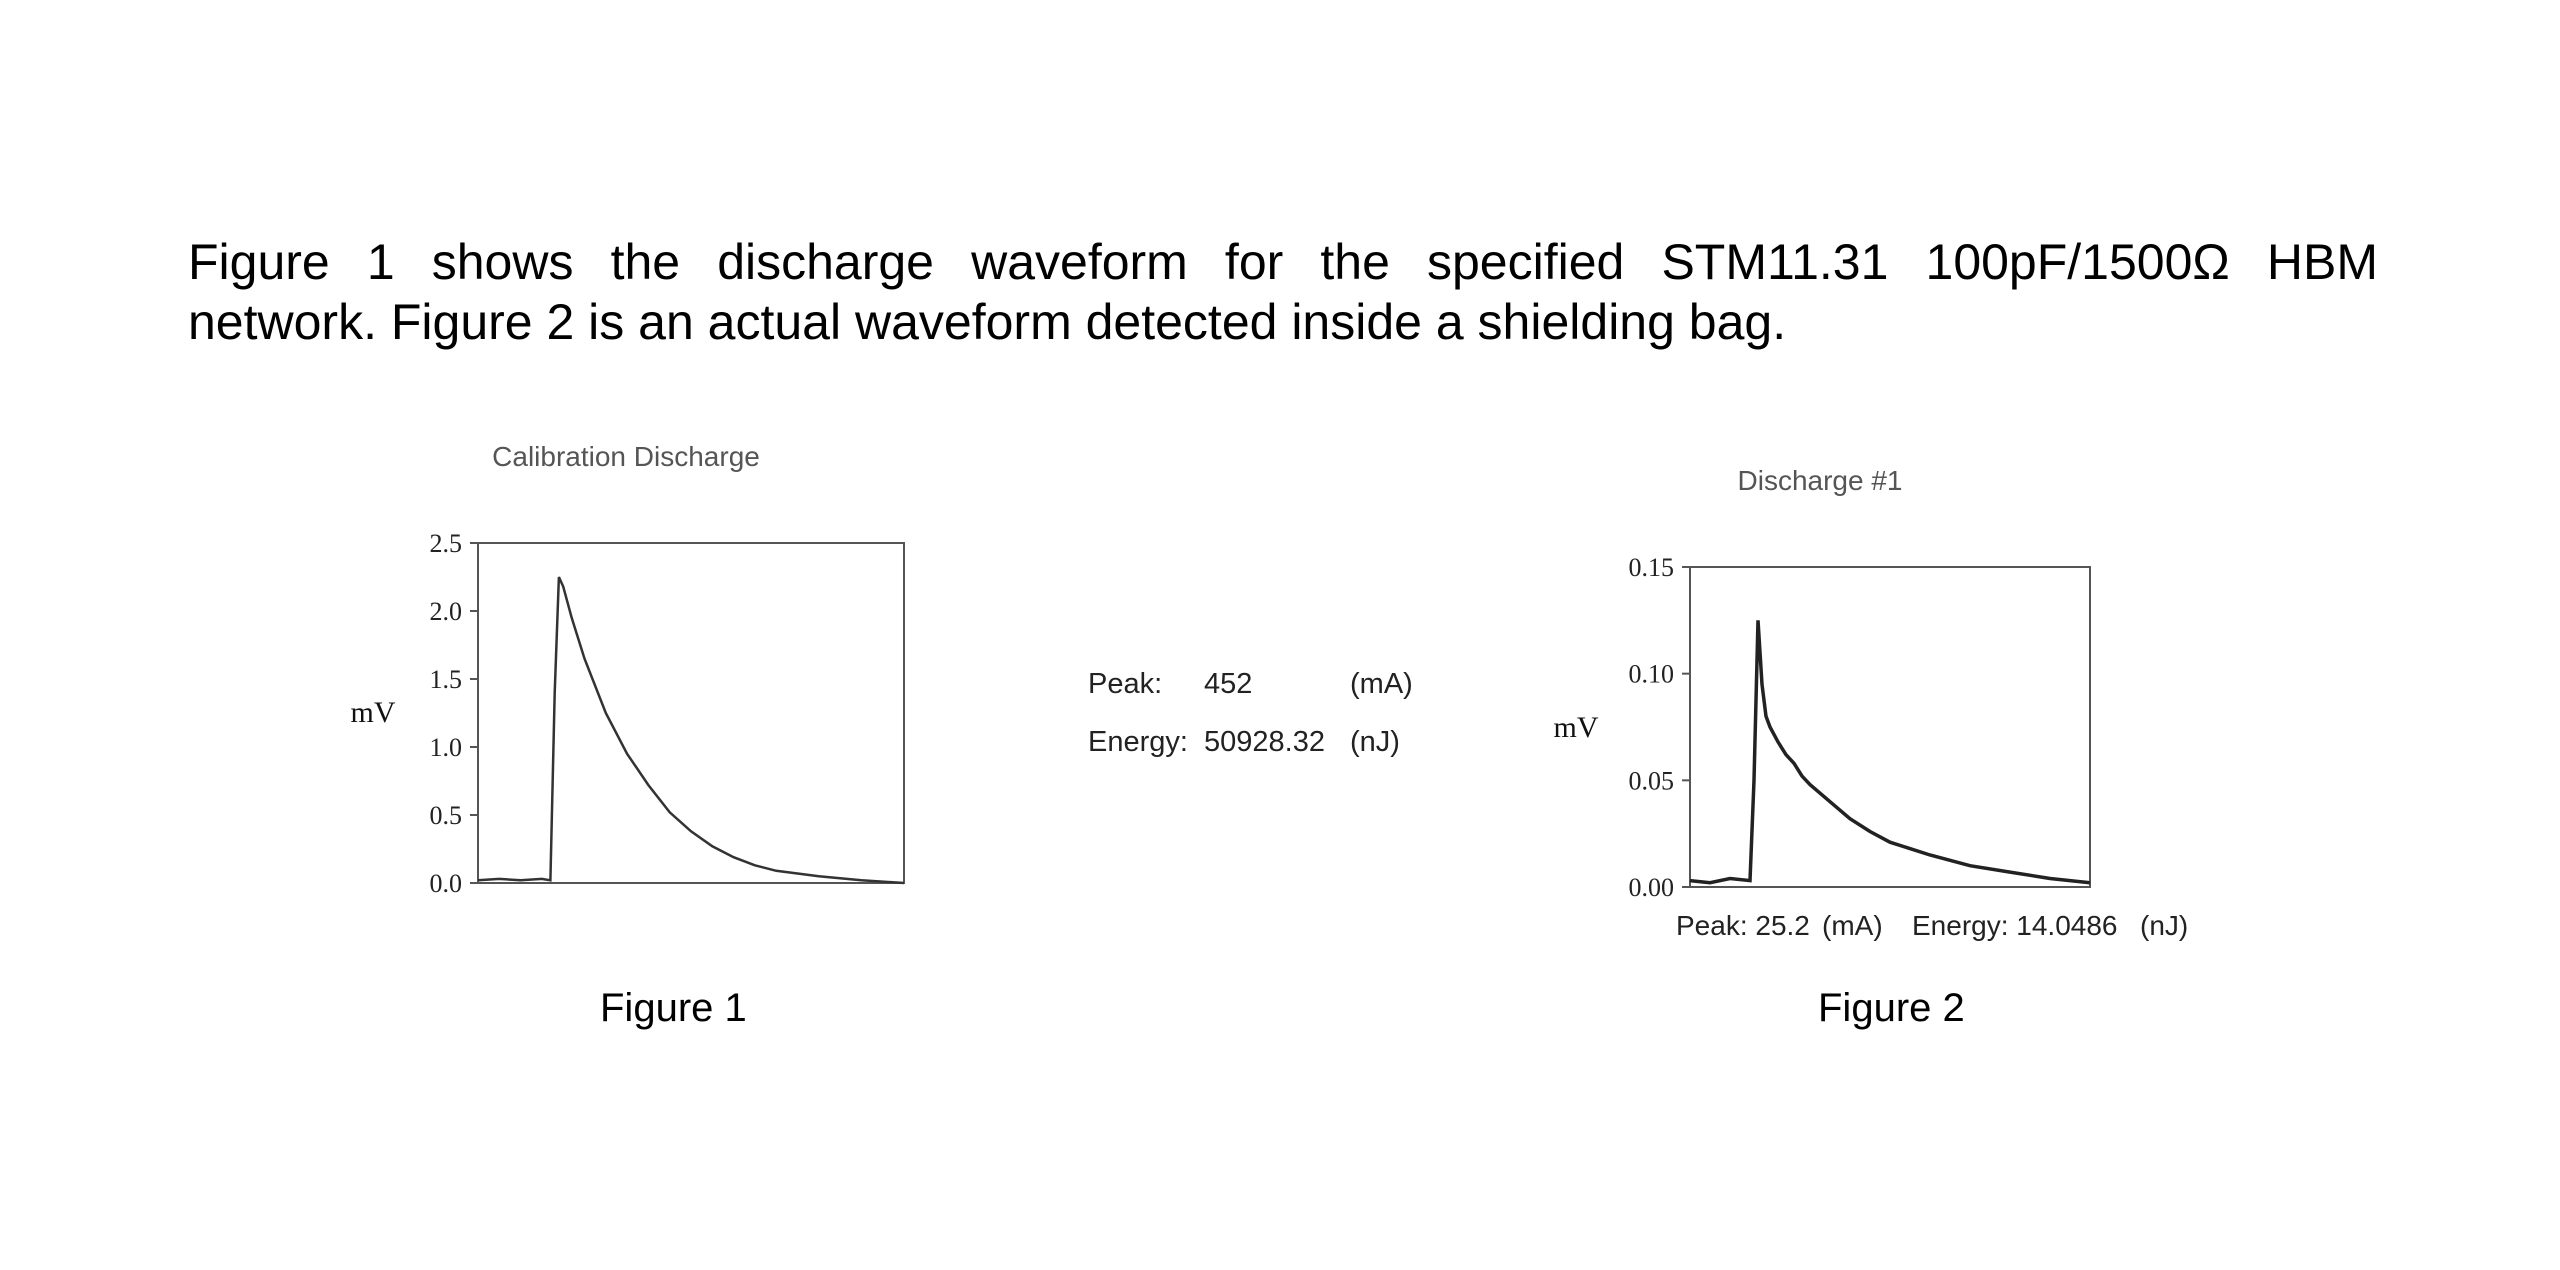 The height and width of the screenshot is (1270, 2560). Describe the element at coordinates (446, 747) in the screenshot. I see `chart-1-ytick-label: 1.0` at that location.